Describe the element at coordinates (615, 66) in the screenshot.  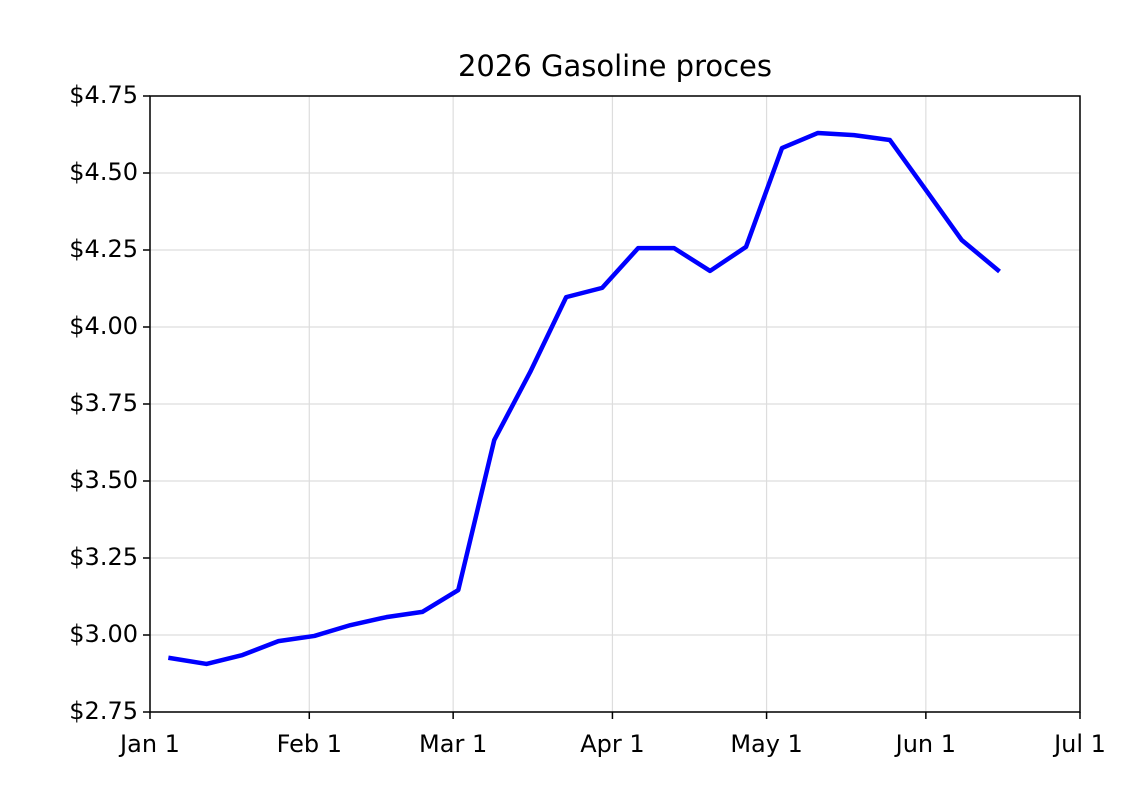
I see `chart-title: 2026 Gasoline proces` at that location.